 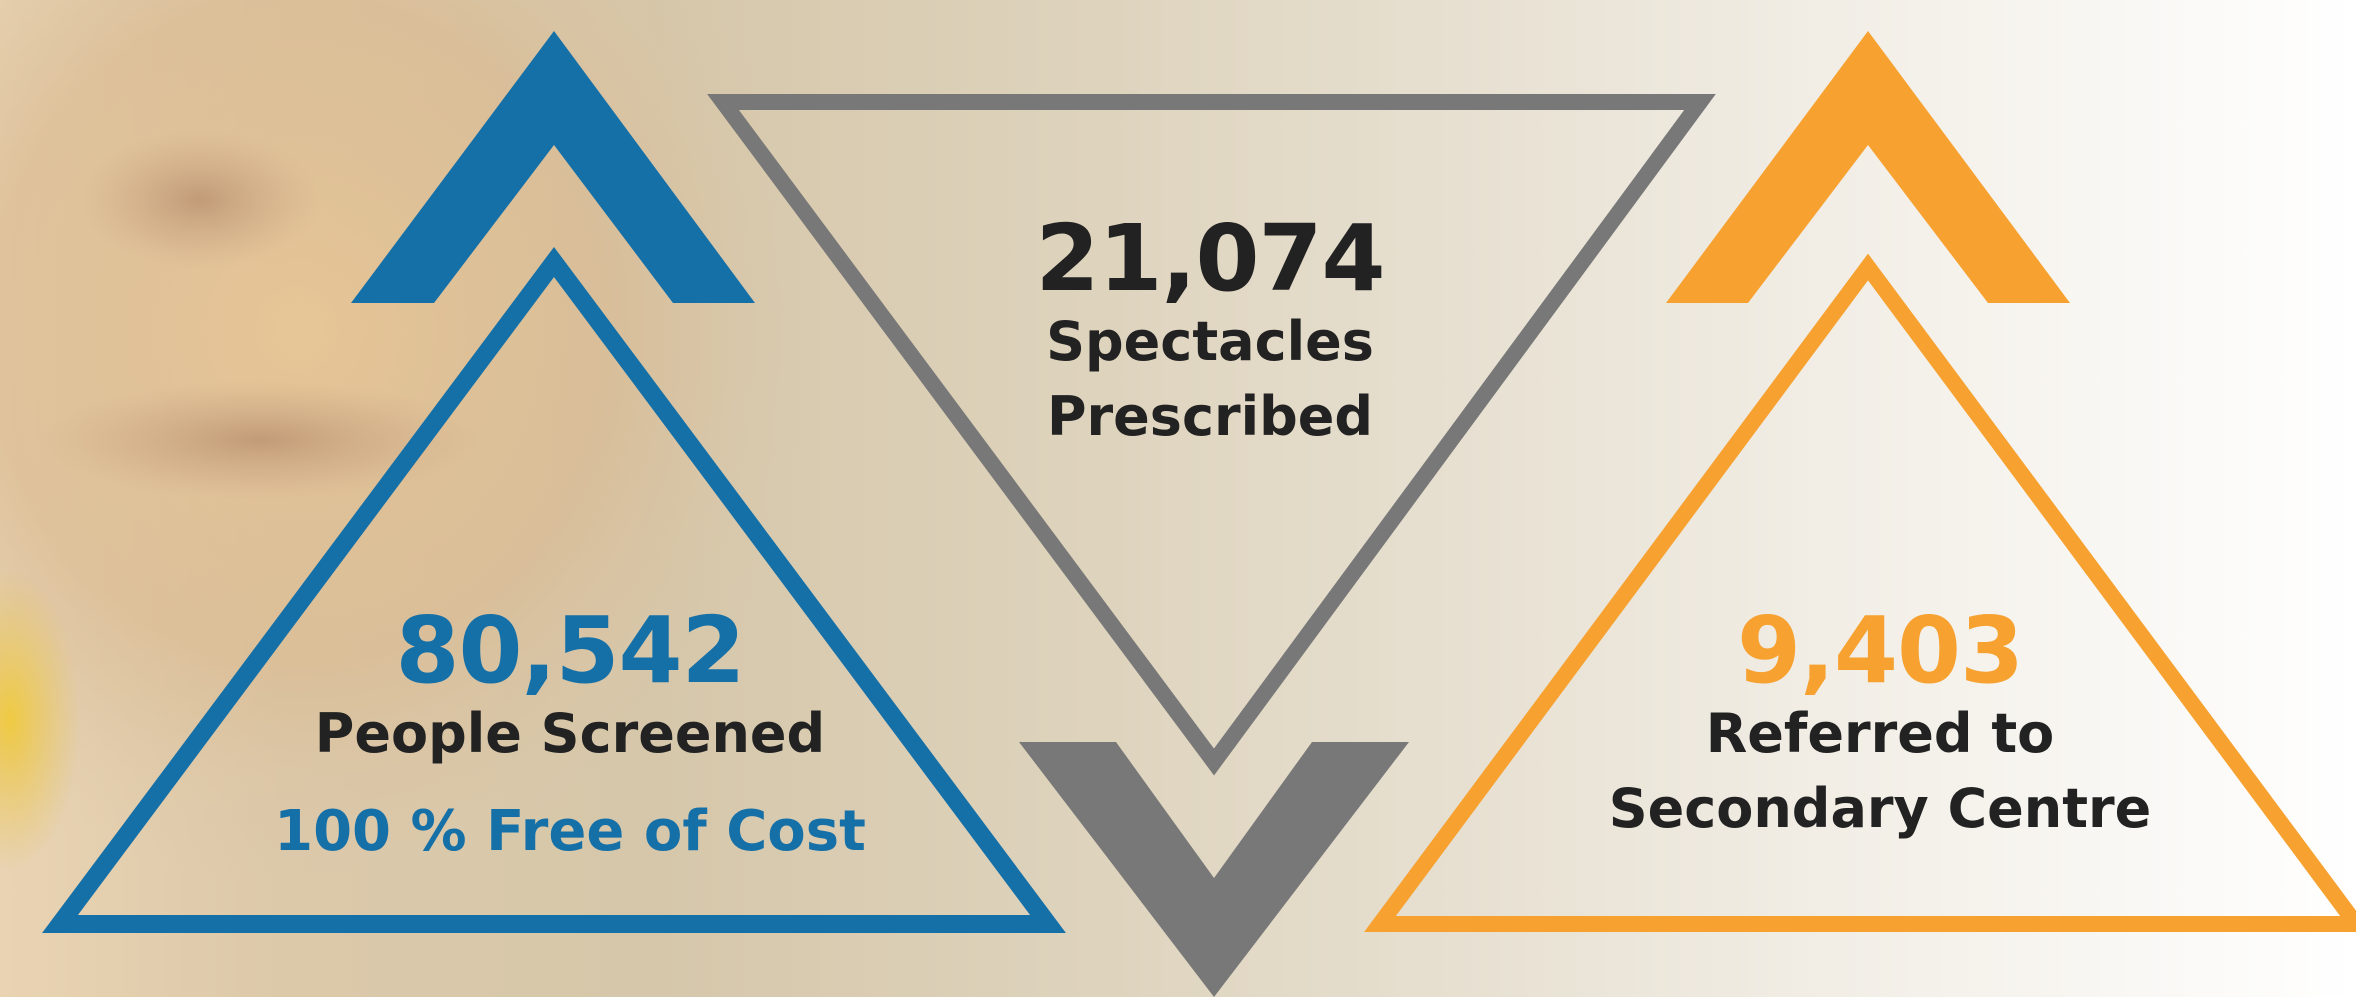 I want to click on spectacles-label-line1: Spectacles, so click(x=1210, y=341).